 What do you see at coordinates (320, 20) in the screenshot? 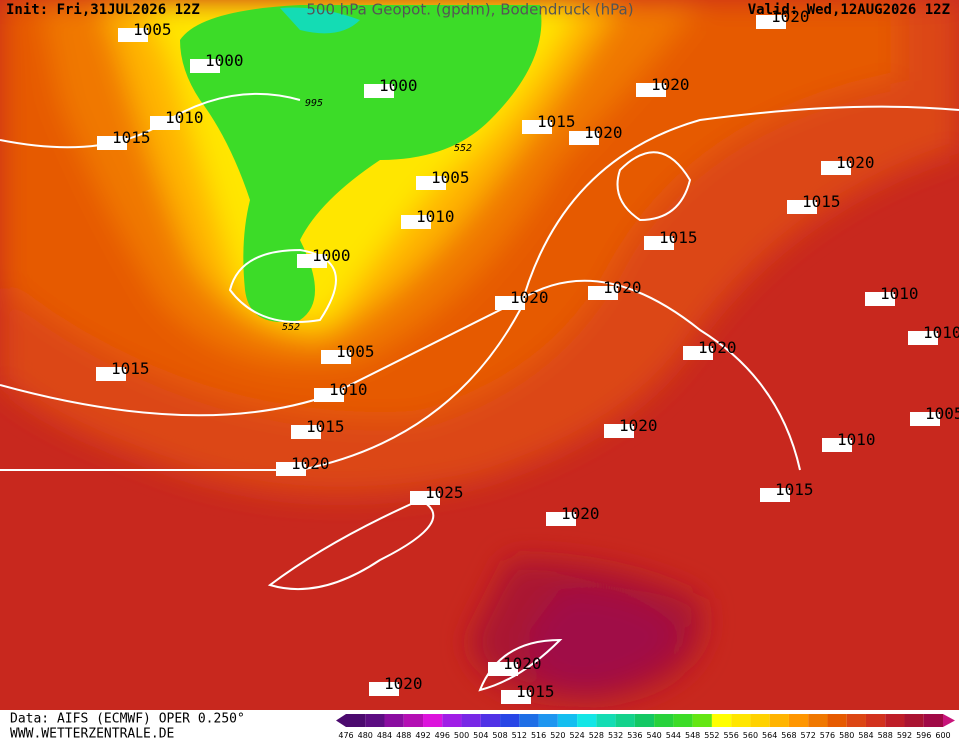
I see `low-height-core` at bounding box center [320, 20].